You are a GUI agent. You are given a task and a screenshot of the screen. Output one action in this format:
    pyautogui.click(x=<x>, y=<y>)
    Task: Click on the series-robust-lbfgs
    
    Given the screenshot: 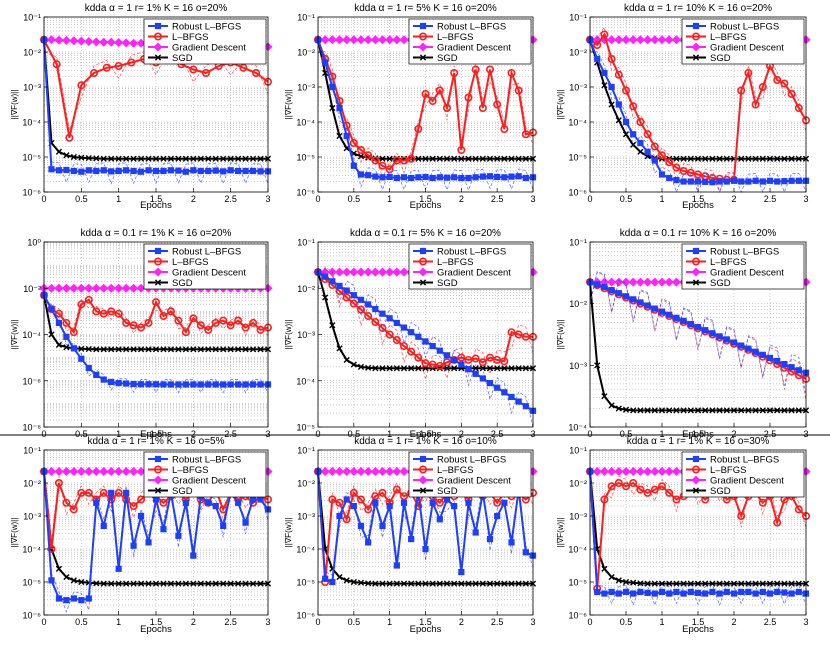 What is the action you would take?
    pyautogui.click(x=425, y=527)
    